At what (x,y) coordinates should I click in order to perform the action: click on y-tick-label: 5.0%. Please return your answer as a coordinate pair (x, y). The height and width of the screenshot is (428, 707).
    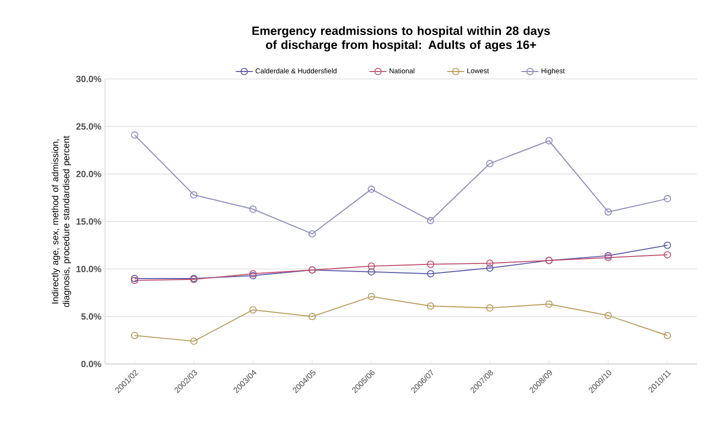
    Looking at the image, I should click on (91, 316).